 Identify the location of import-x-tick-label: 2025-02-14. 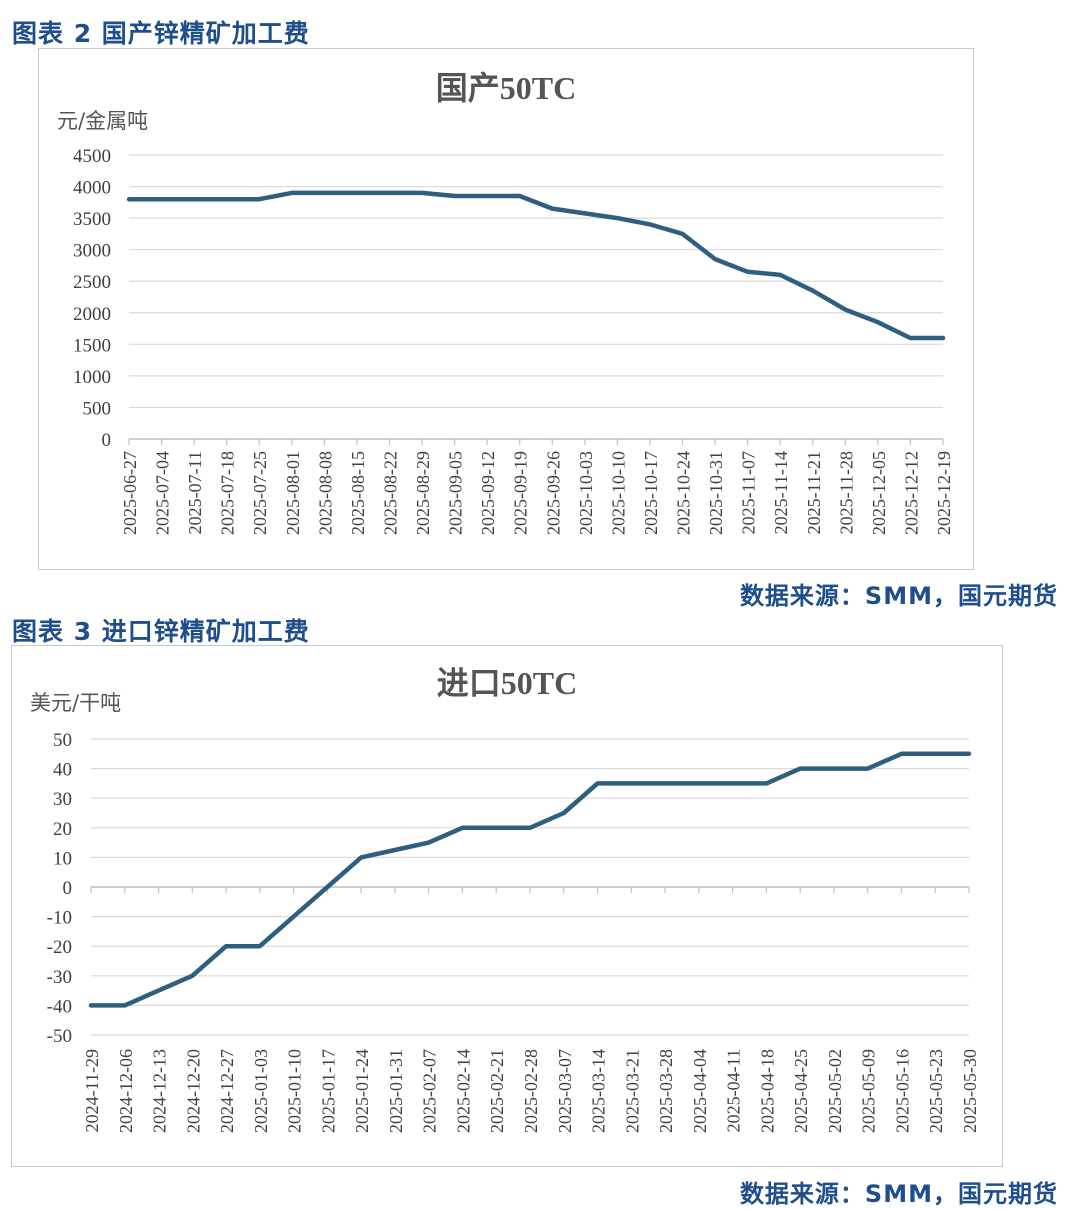
(463, 1091).